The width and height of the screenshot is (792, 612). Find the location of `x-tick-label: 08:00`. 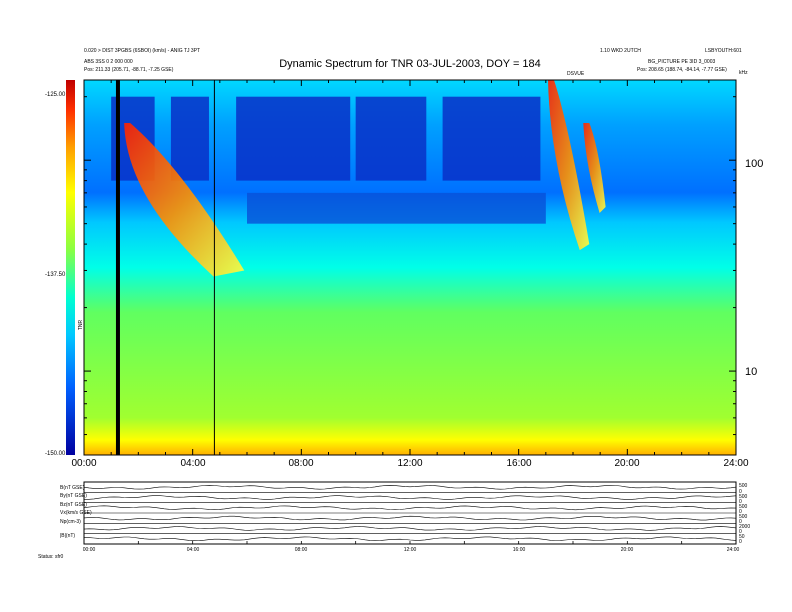

x-tick-label: 08:00 is located at coordinates (301, 463).